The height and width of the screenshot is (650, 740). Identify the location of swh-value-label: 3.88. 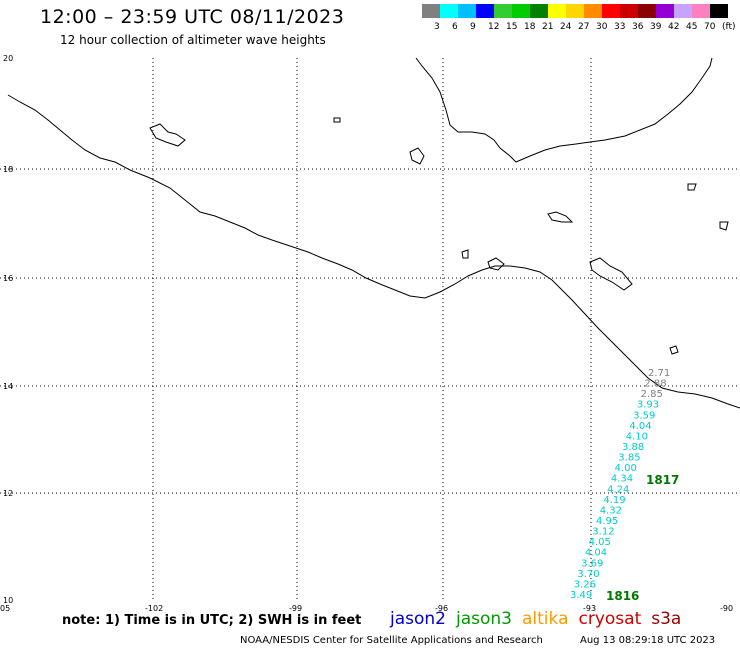
(633, 447).